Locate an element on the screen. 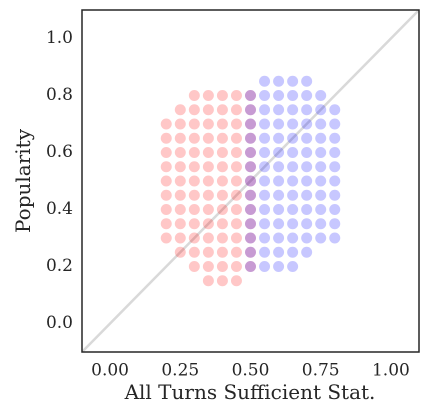 This screenshot has width=430, height=417. y-tick-label: 0.2 is located at coordinates (59, 266).